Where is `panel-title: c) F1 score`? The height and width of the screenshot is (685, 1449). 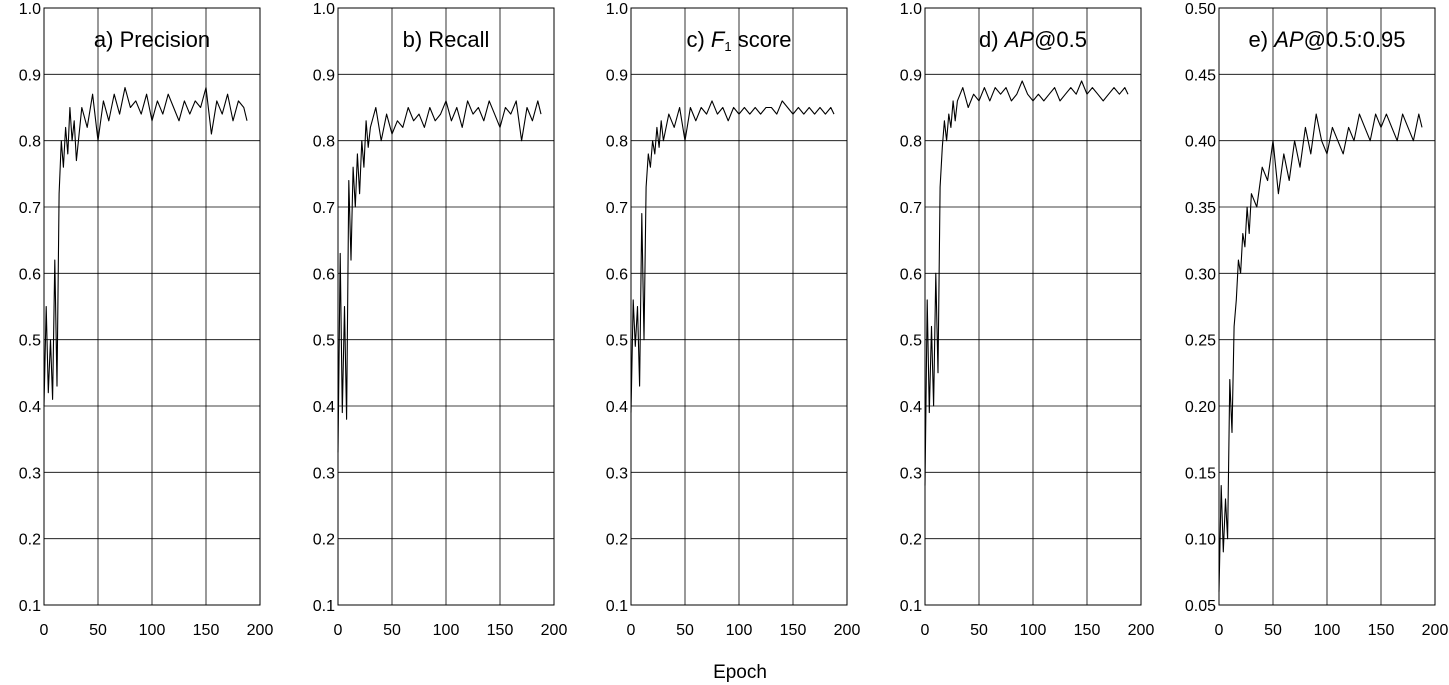
panel-title: c) F1 score is located at coordinates (738, 40).